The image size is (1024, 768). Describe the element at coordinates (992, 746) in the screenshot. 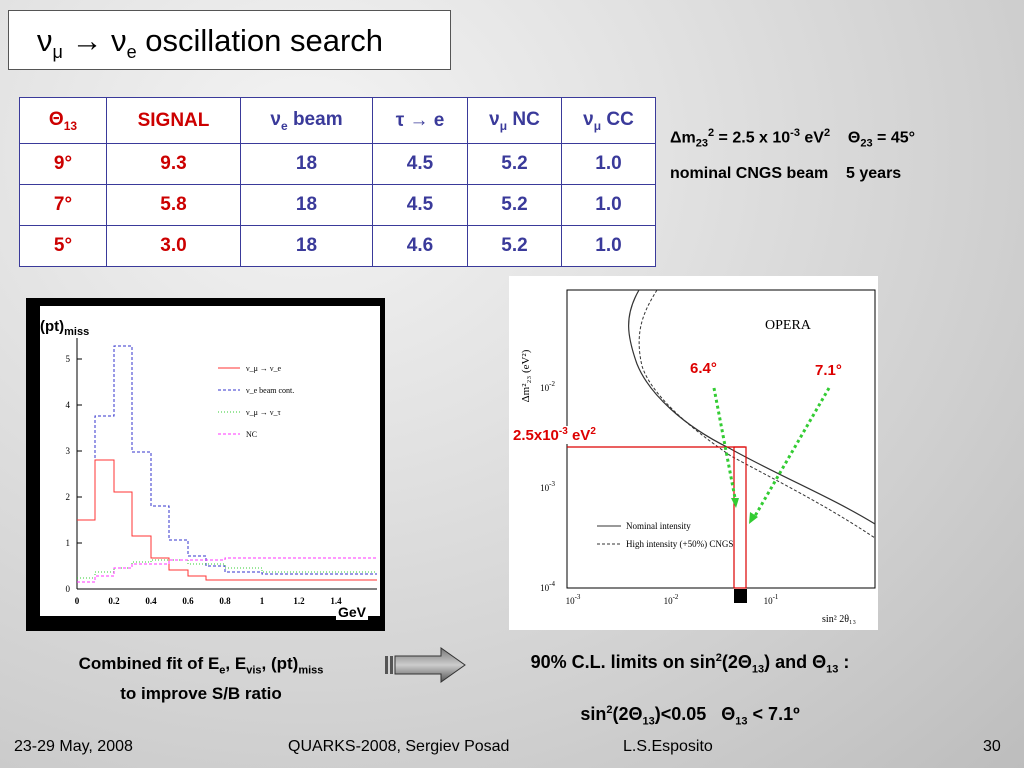

I see `footer-page-number: 30` at that location.